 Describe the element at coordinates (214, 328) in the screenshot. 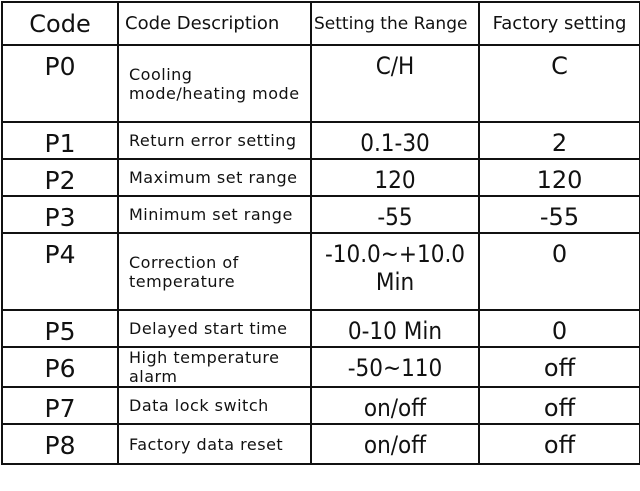

I see `table-cell: Delayed start time` at that location.